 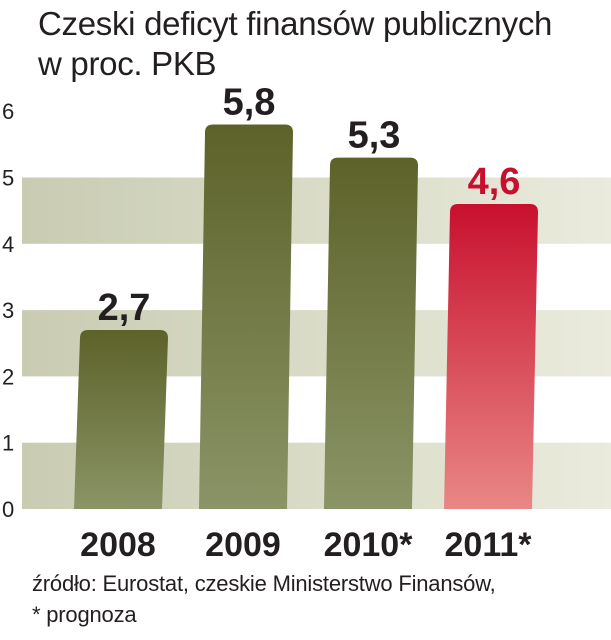 What do you see at coordinates (494, 182) in the screenshot?
I see `value-label: 4,6` at bounding box center [494, 182].